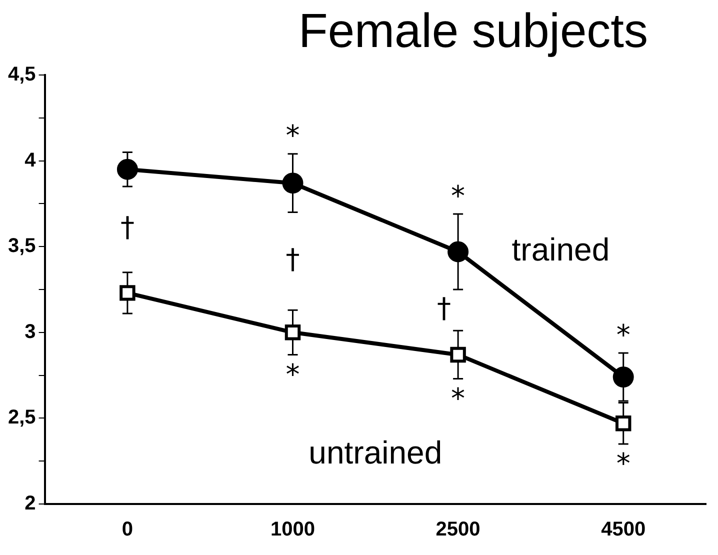 This screenshot has width=718, height=555. Describe the element at coordinates (30, 503) in the screenshot. I see `y-tick-label: 2` at that location.